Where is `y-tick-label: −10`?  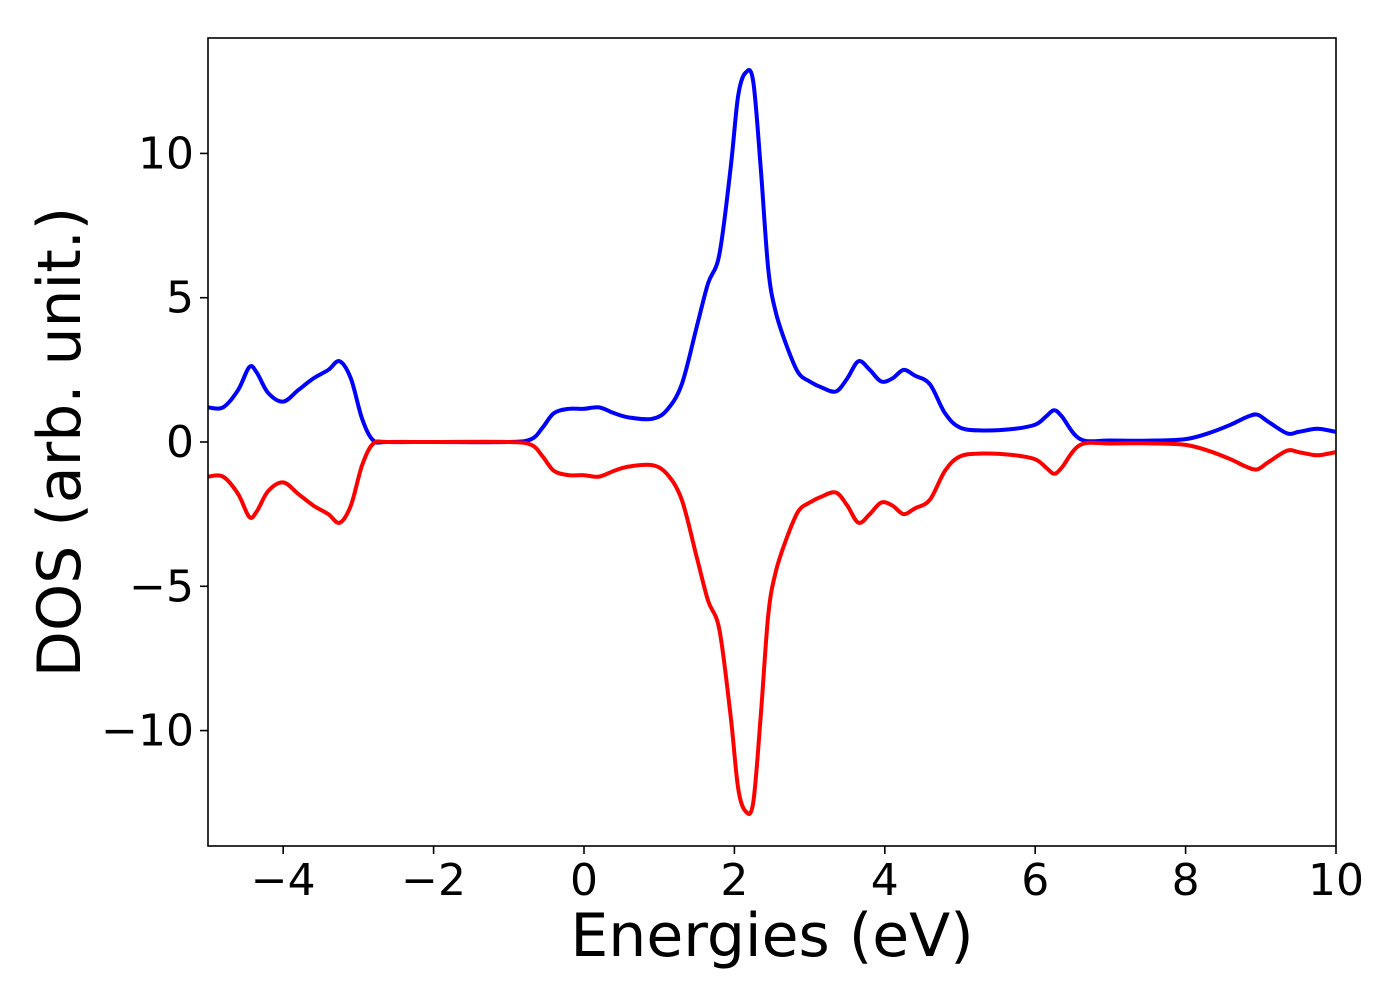
y-tick-label: −10 is located at coordinates (147, 731).